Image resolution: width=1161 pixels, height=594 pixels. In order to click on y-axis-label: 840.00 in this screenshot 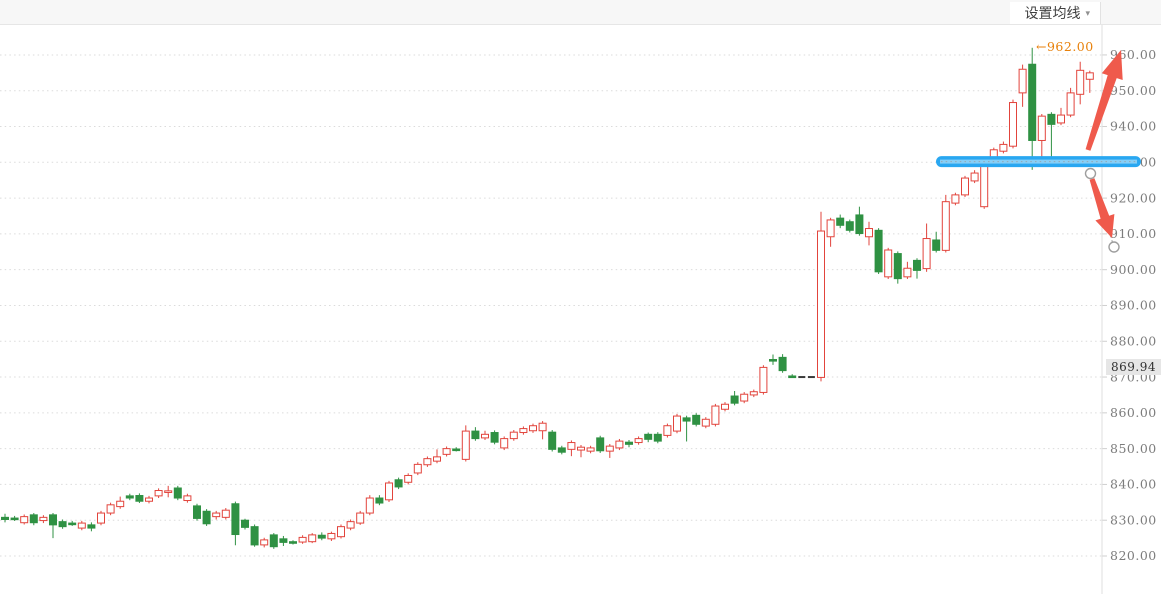, I will do `click(1133, 484)`.